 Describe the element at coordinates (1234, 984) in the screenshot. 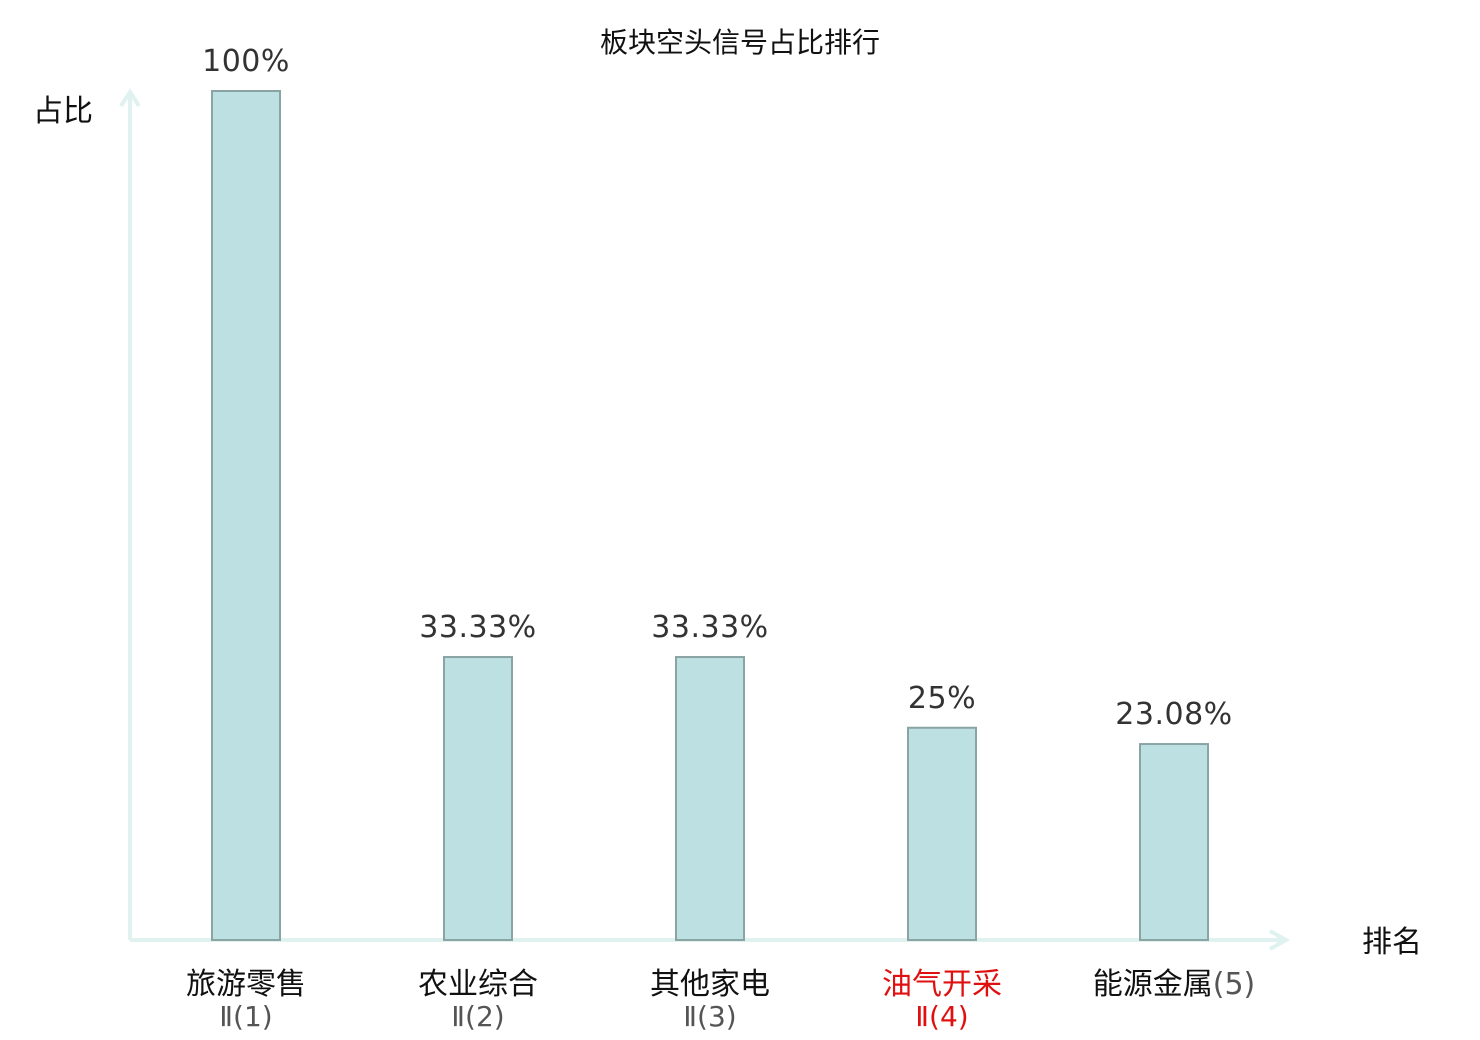

I see `category-rank: (5)` at that location.